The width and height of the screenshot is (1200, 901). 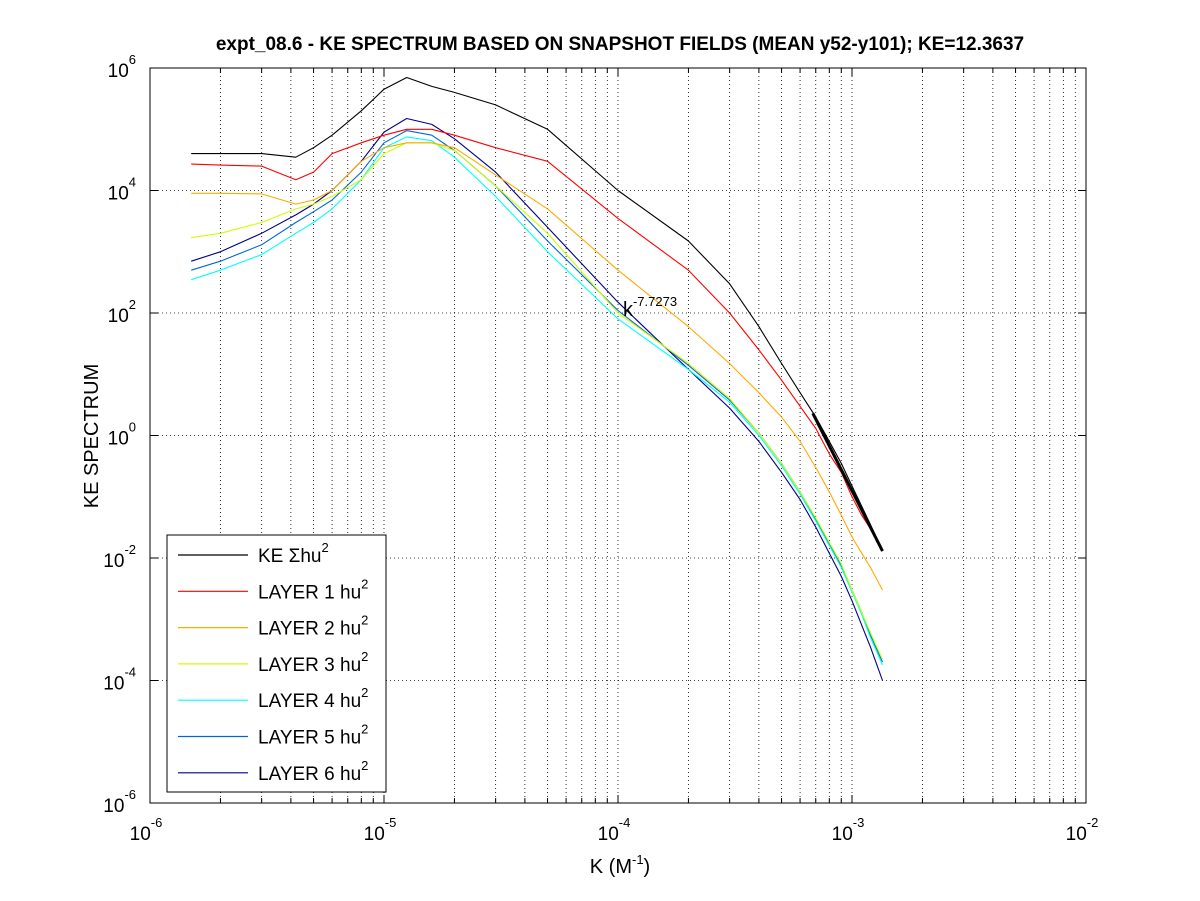 What do you see at coordinates (146, 830) in the screenshot?
I see `x-tick-label: 10⁻⁶` at bounding box center [146, 830].